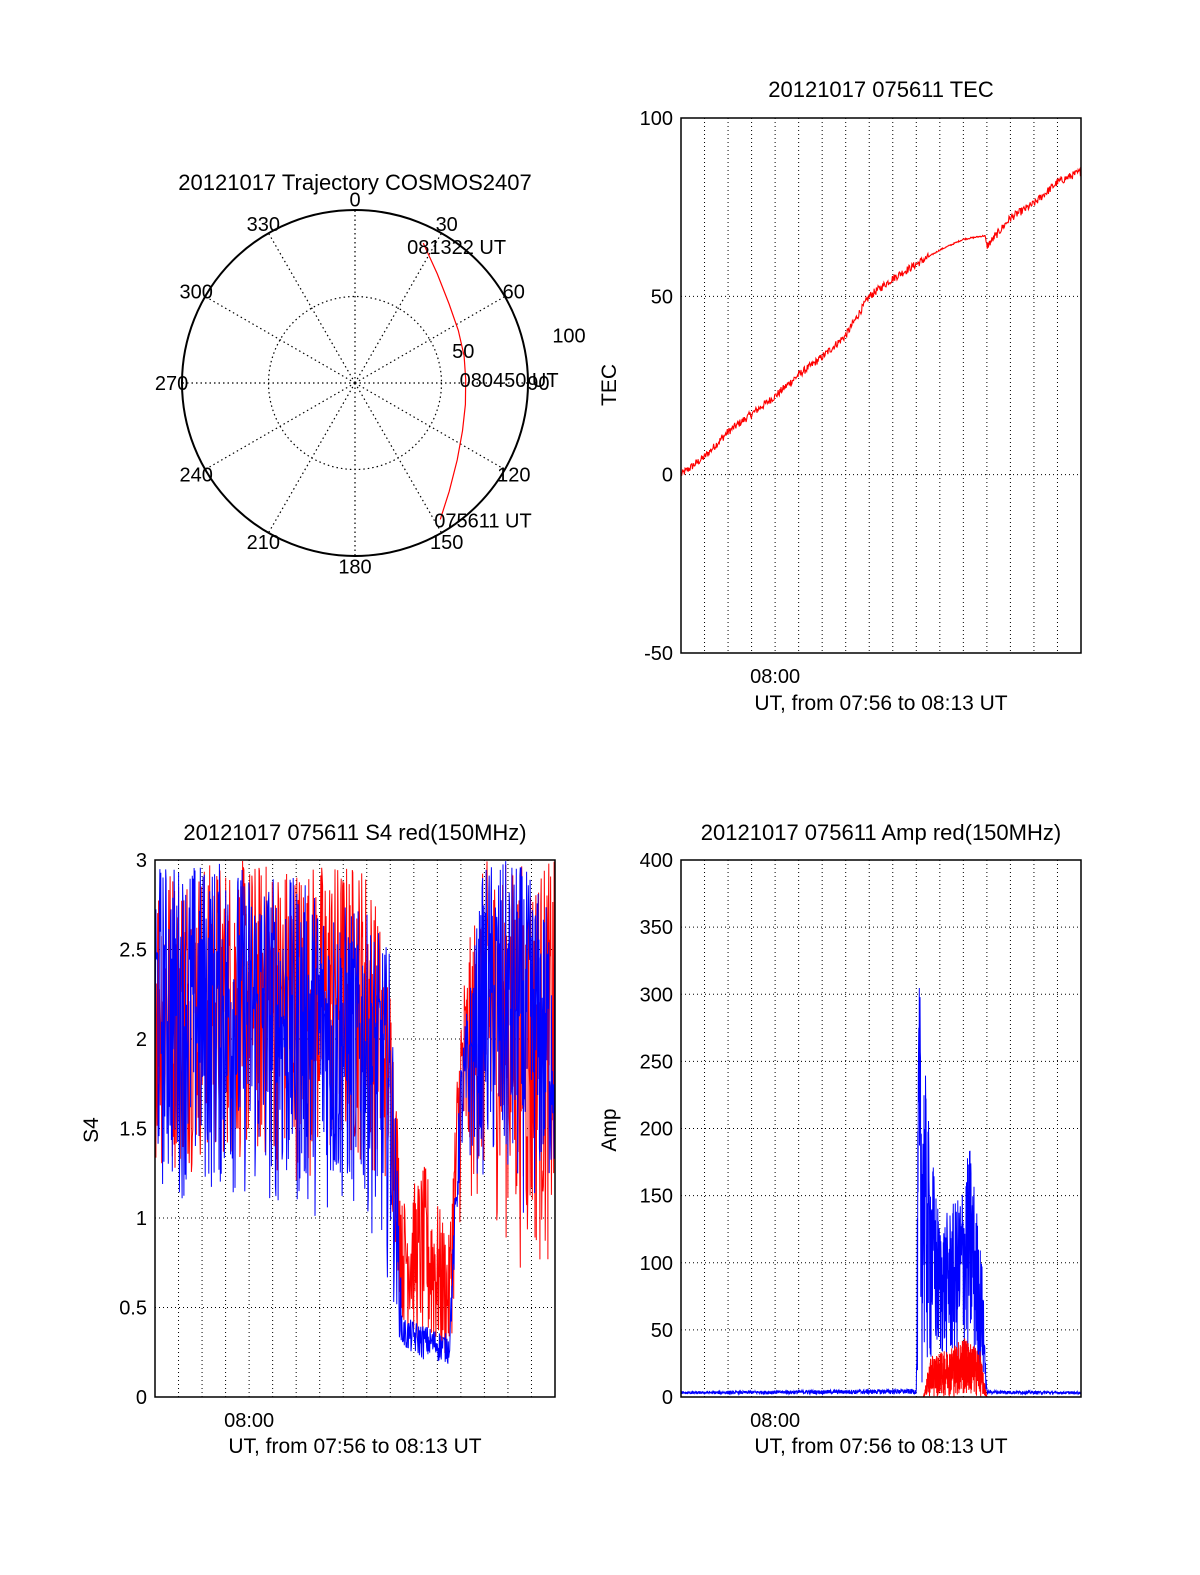 The width and height of the screenshot is (1200, 1575). I want to click on y-tick-label: 1, so click(141, 1219).